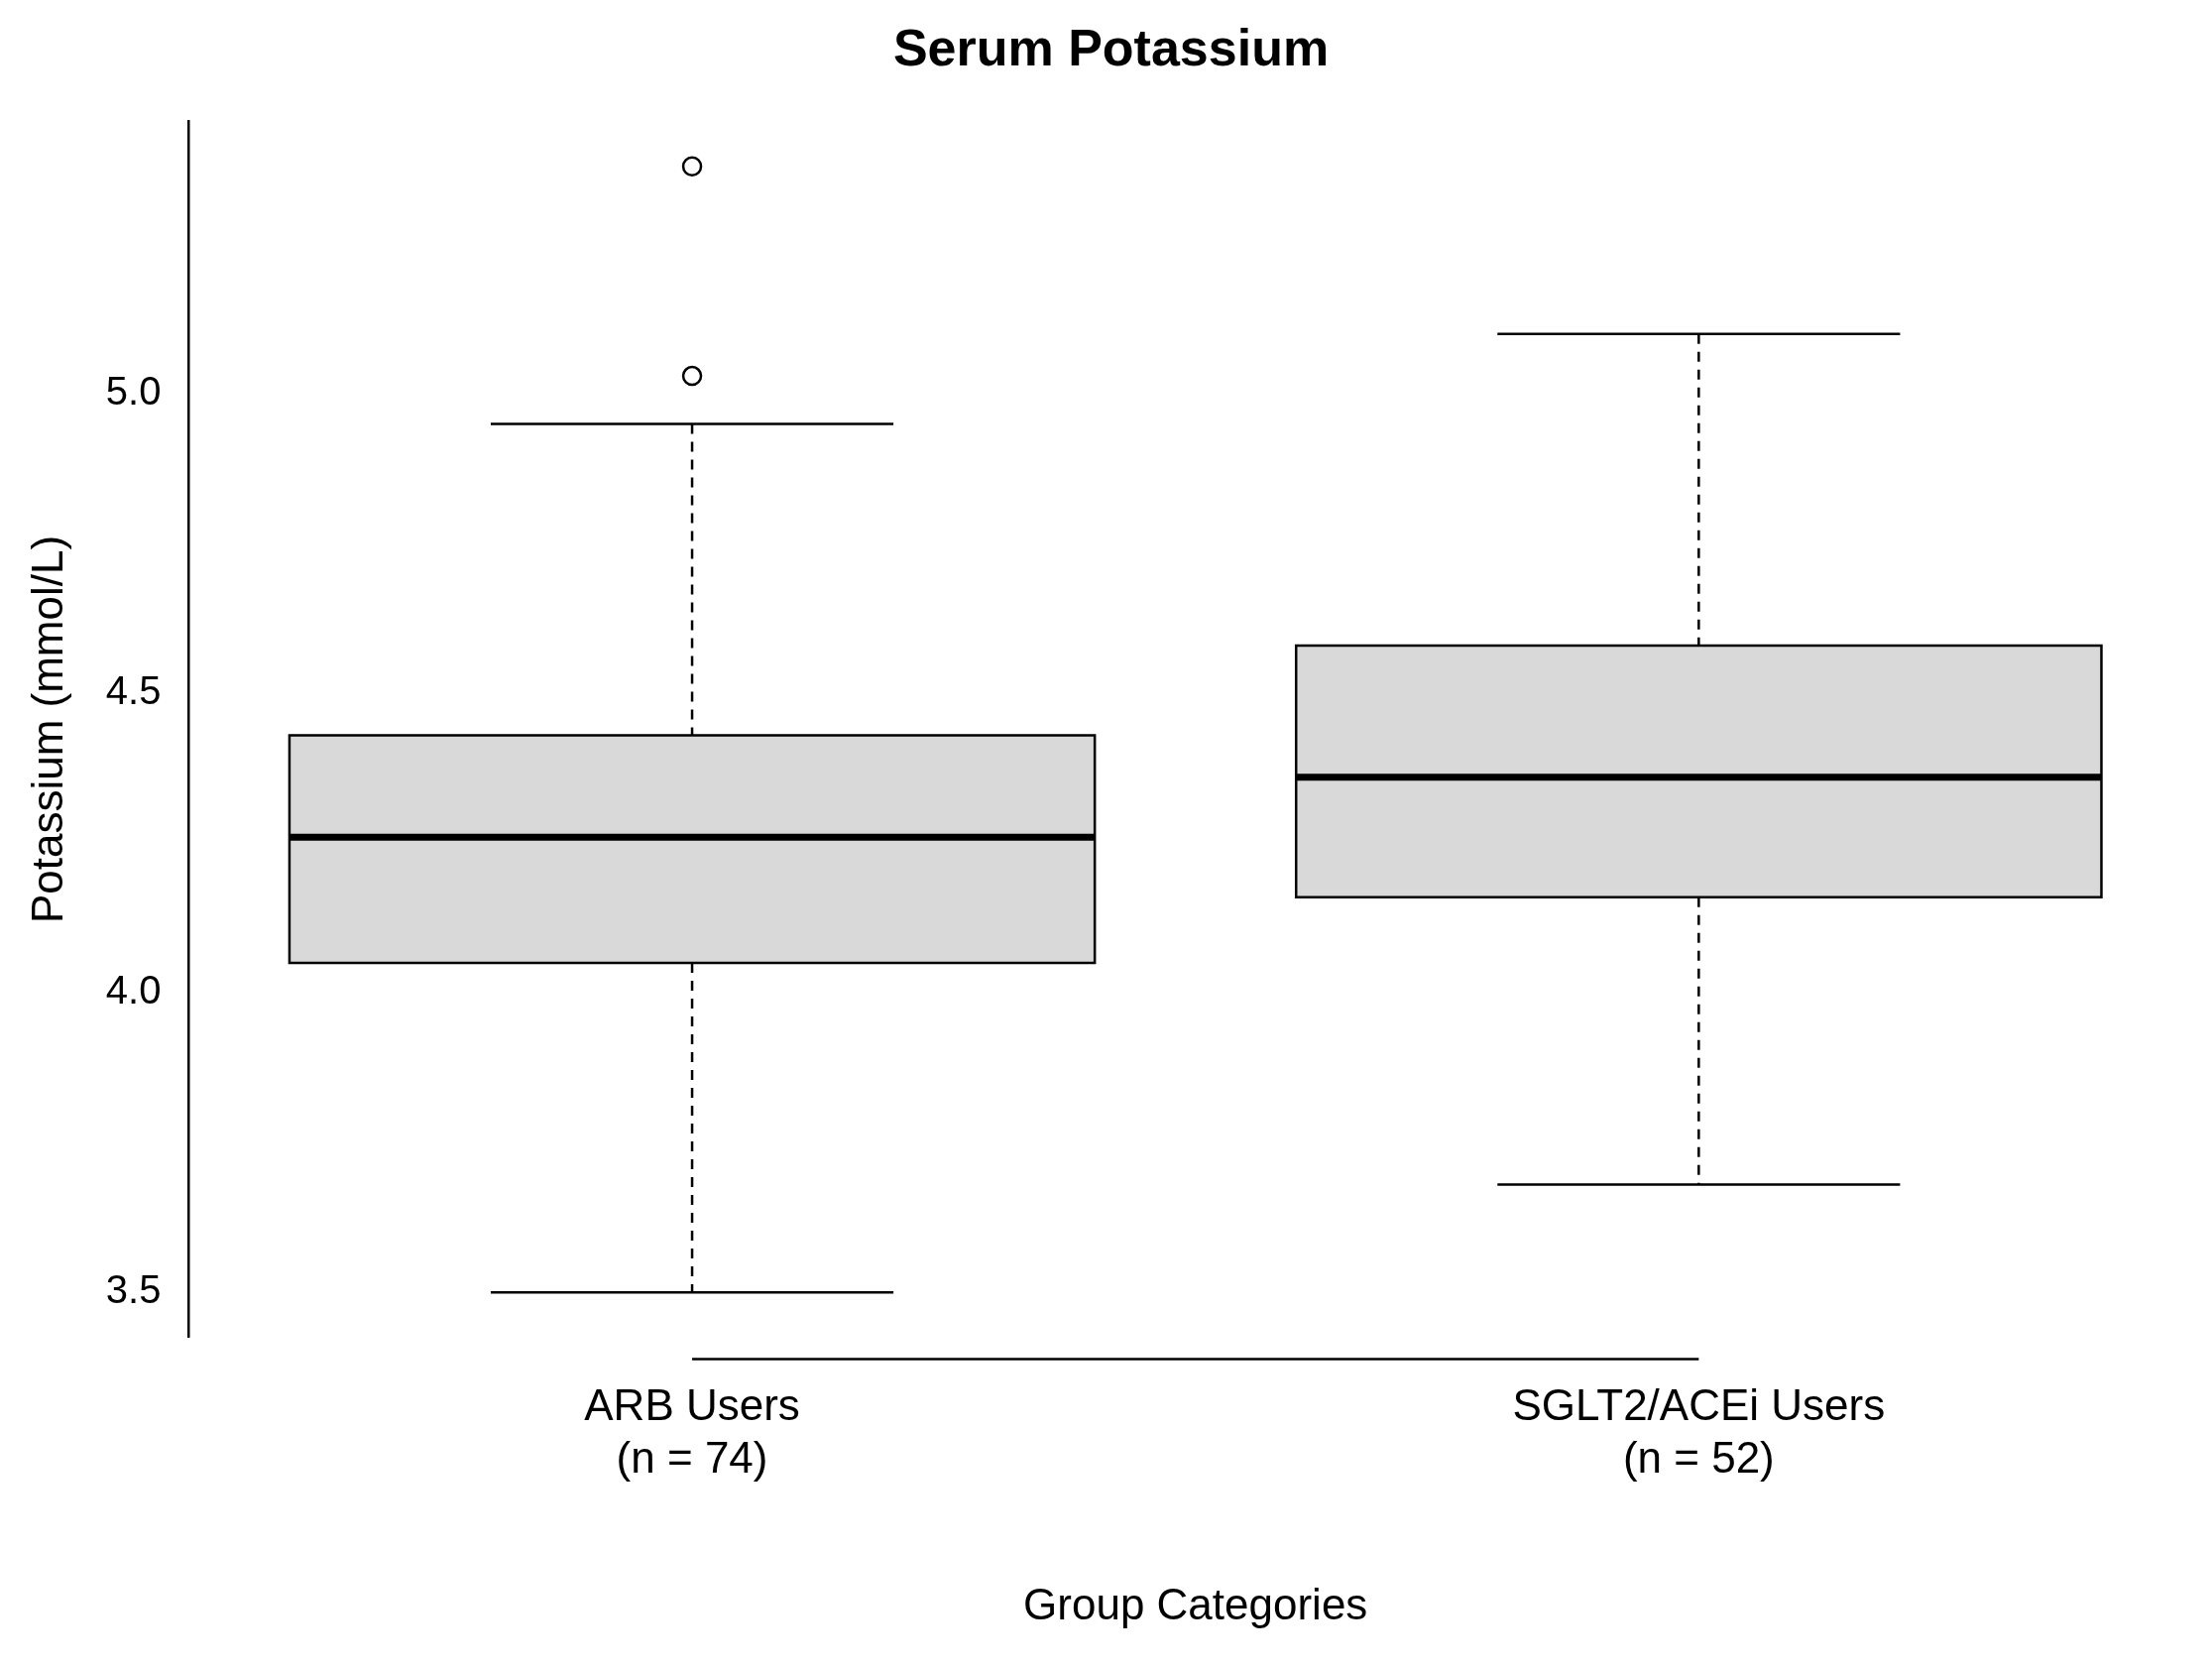 The height and width of the screenshot is (1667, 2212). Describe the element at coordinates (1111, 47) in the screenshot. I see `chart-title: Serum Potassium` at that location.